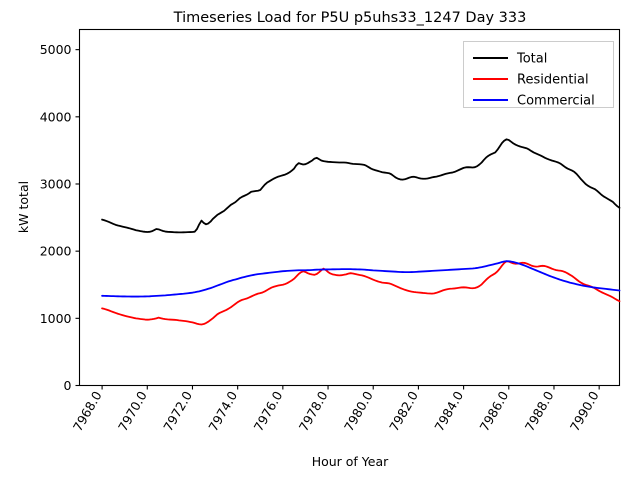  What do you see at coordinates (56, 49) in the screenshot?
I see `y-tick-label: 5000` at bounding box center [56, 49].